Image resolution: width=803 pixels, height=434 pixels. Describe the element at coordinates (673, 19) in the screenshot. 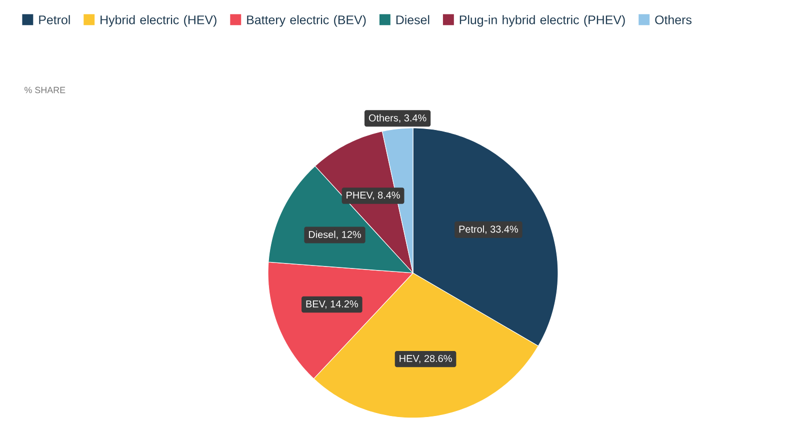

I see `legend-label: Others` at that location.